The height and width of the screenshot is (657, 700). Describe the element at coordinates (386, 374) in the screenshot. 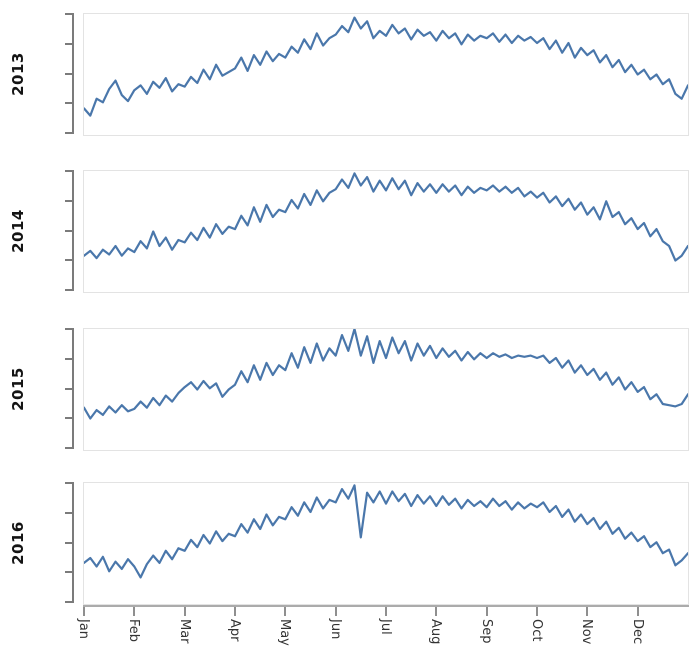

I see `line-series-2015` at that location.